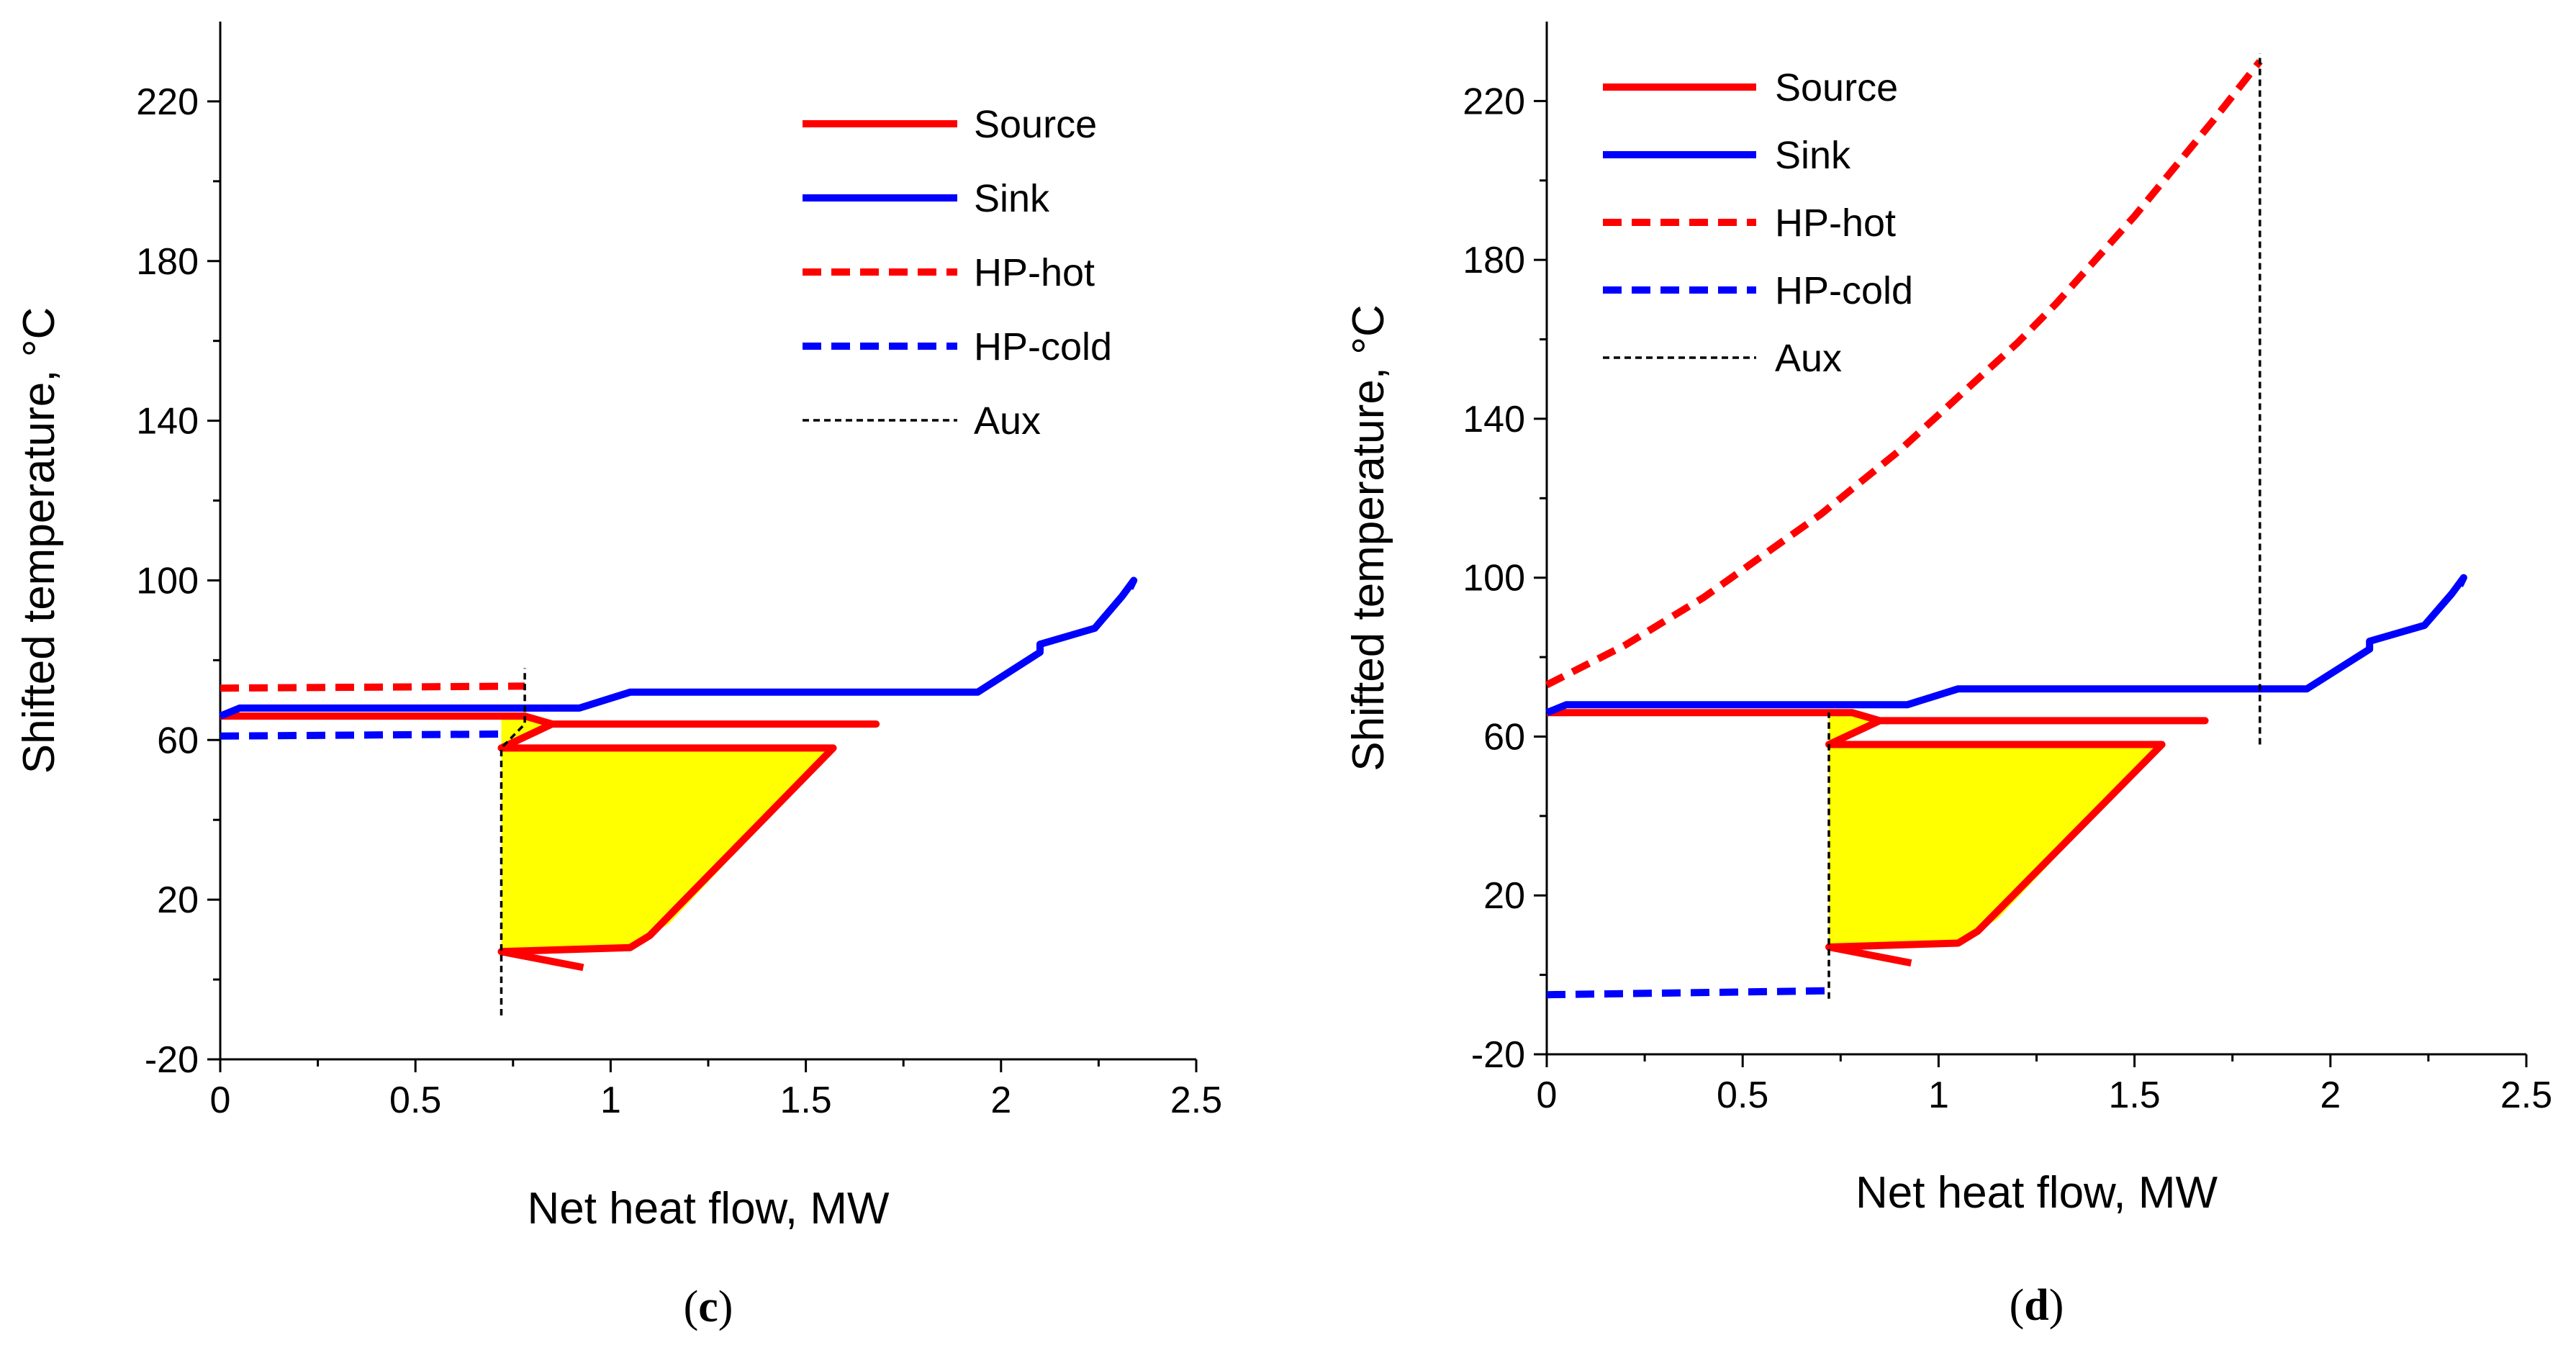 This screenshot has width=2576, height=1358. What do you see at coordinates (2037, 1305) in the screenshot?
I see `panel-label: (d)` at bounding box center [2037, 1305].